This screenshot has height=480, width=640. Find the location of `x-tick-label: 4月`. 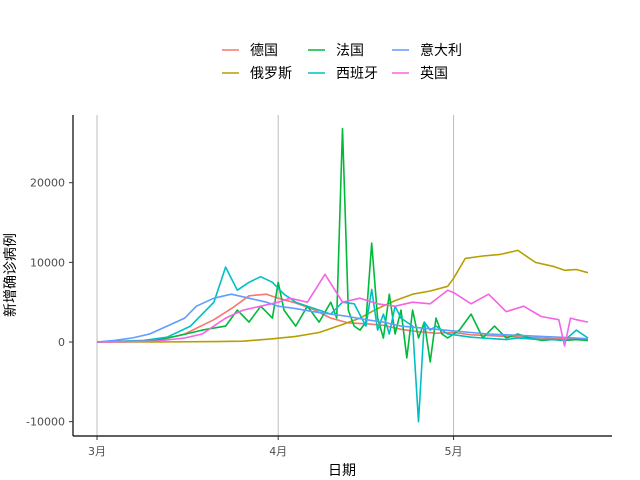

x-tick-label: 4月 is located at coordinates (278, 451).